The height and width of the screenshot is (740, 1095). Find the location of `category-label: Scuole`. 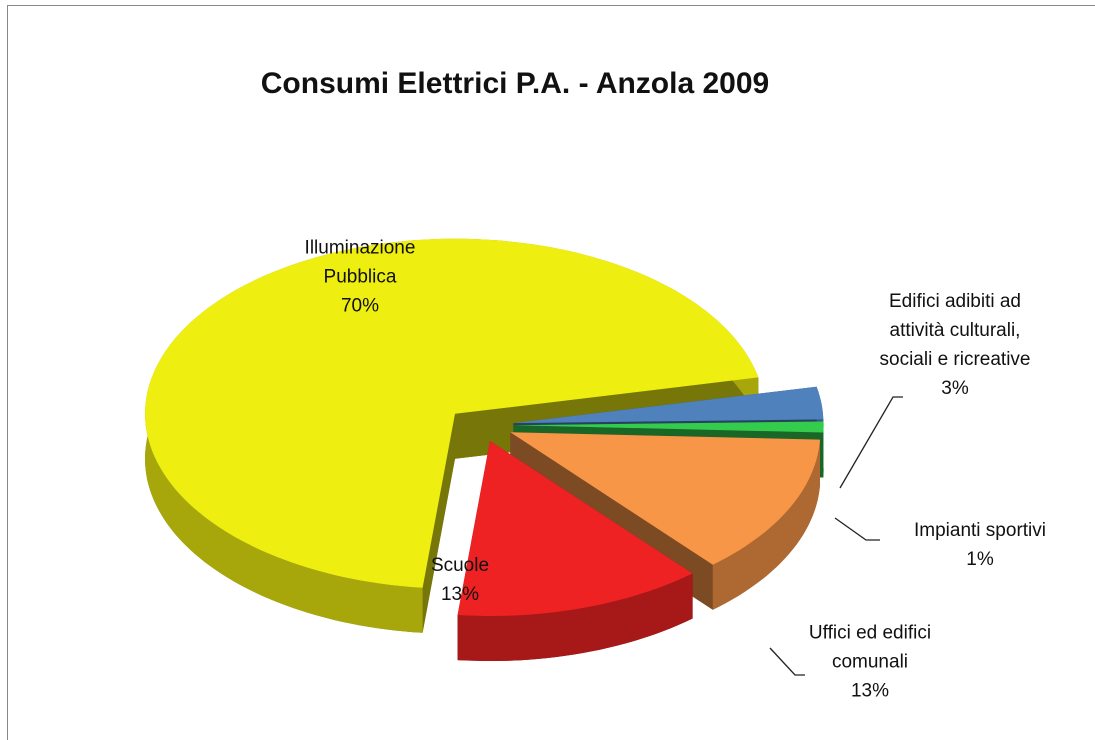

category-label: Scuole is located at coordinates (460, 565).